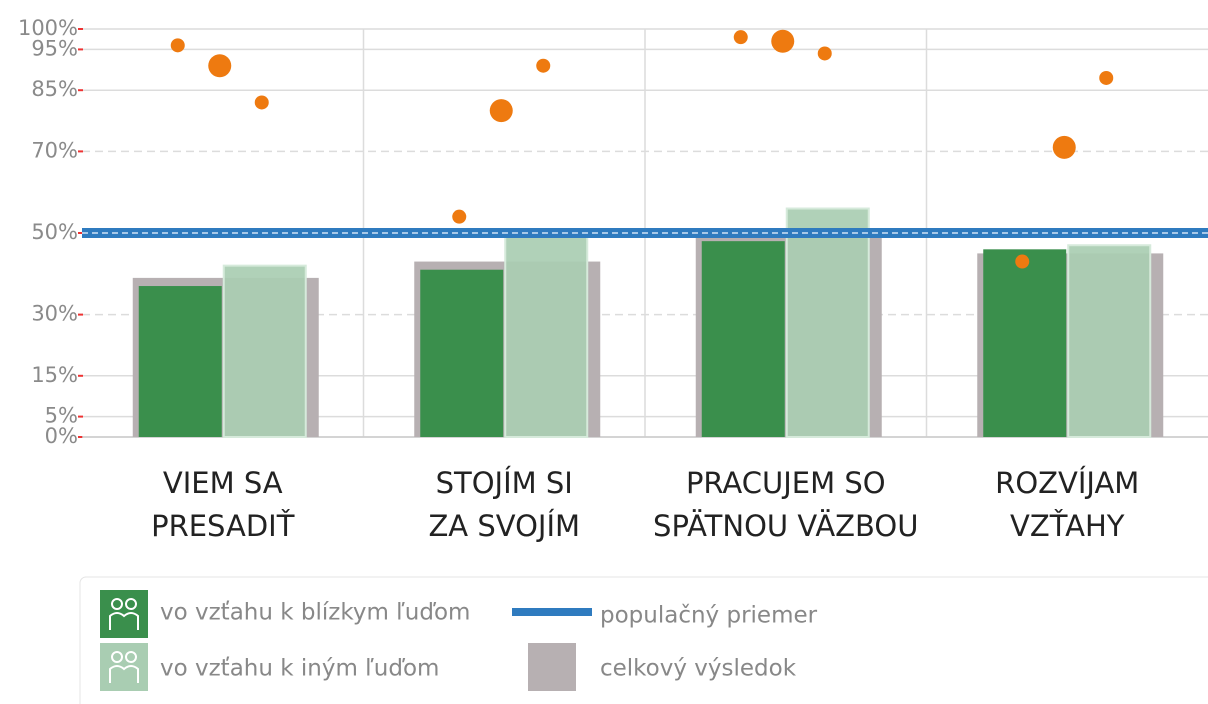 Image resolution: width=1208 pixels, height=704 pixels. I want to click on y-tick-label: 15%, so click(54, 375).